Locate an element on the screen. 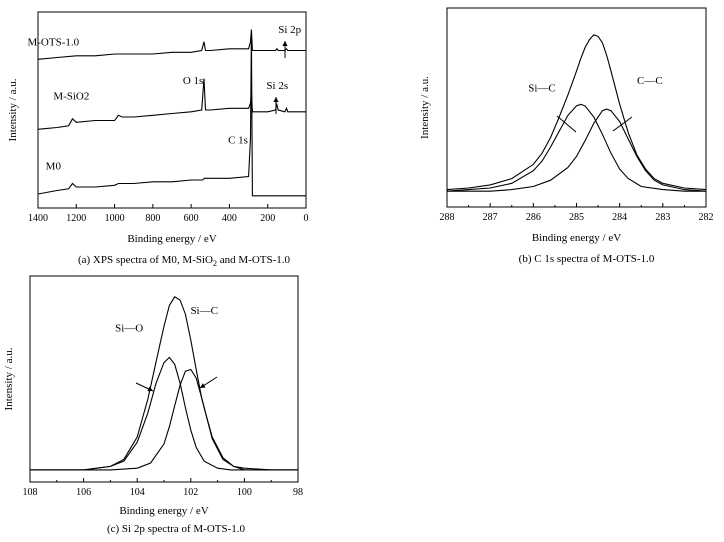  x-tick-label: 0 is located at coordinates (306, 218).